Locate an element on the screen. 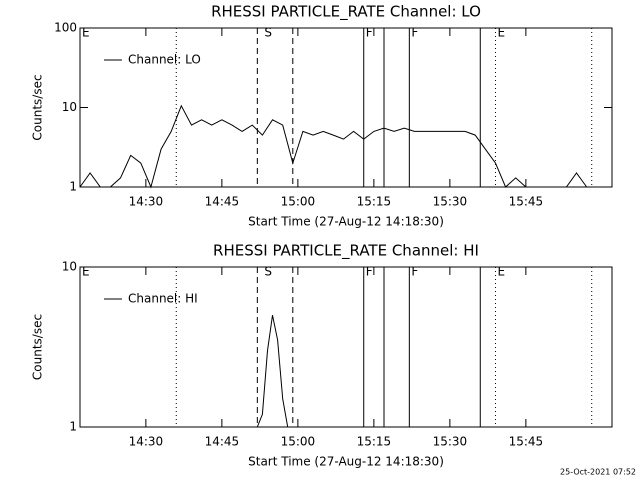  chart-title: RHESSI PARTICLE_RATE Channel: LO is located at coordinates (346, 12).